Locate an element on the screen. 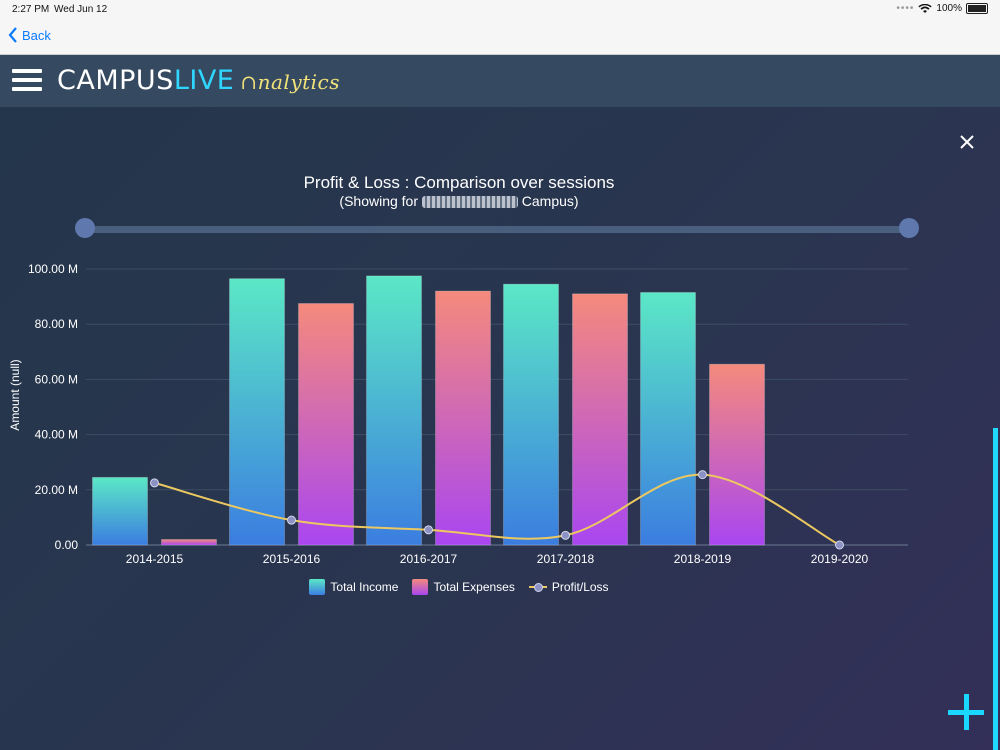  brand-prefix: CAMPUS is located at coordinates (115, 80).